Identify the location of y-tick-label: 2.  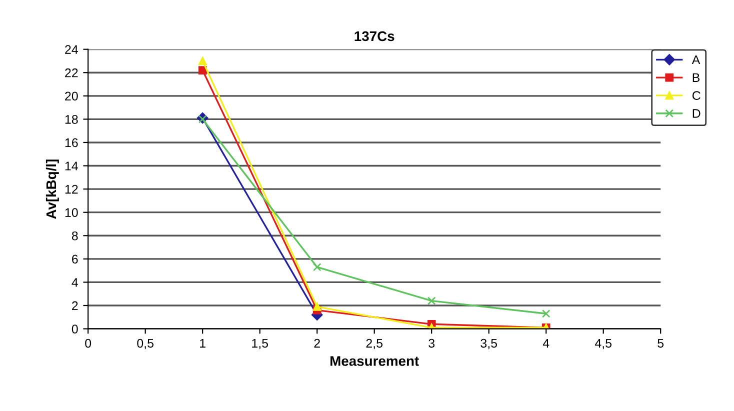
(75, 305).